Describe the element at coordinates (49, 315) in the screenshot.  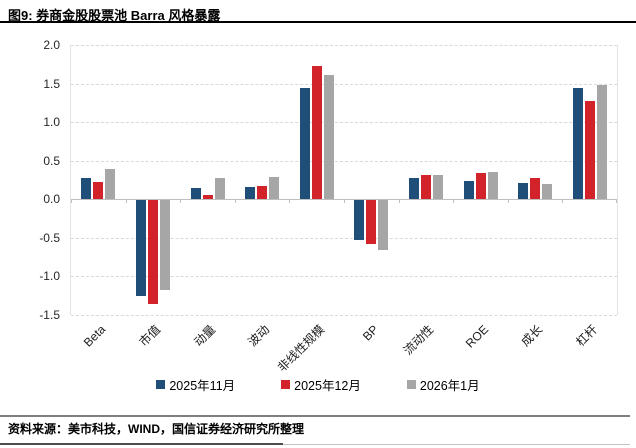
I see `y-tick-label: -1.5` at that location.